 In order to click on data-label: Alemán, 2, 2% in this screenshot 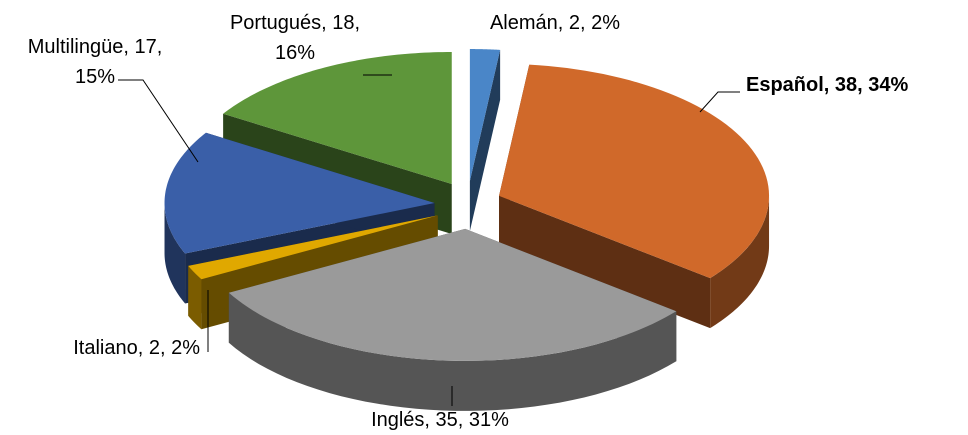, I will do `click(555, 23)`.